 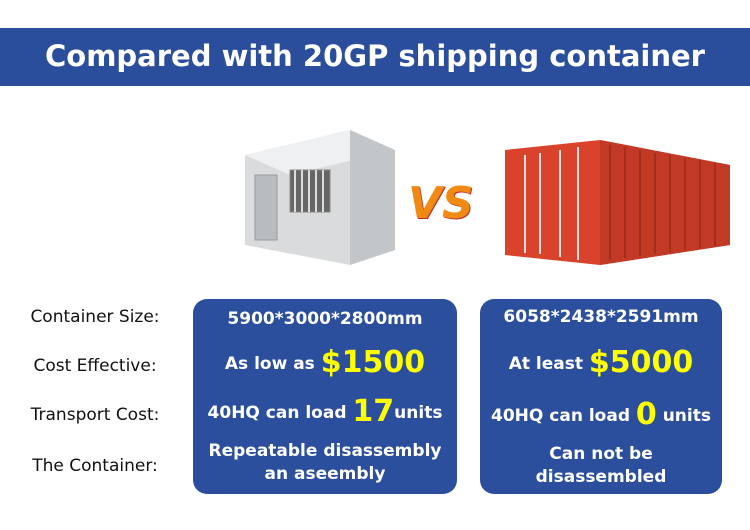 I want to click on cost-value: $1500, so click(x=373, y=362).